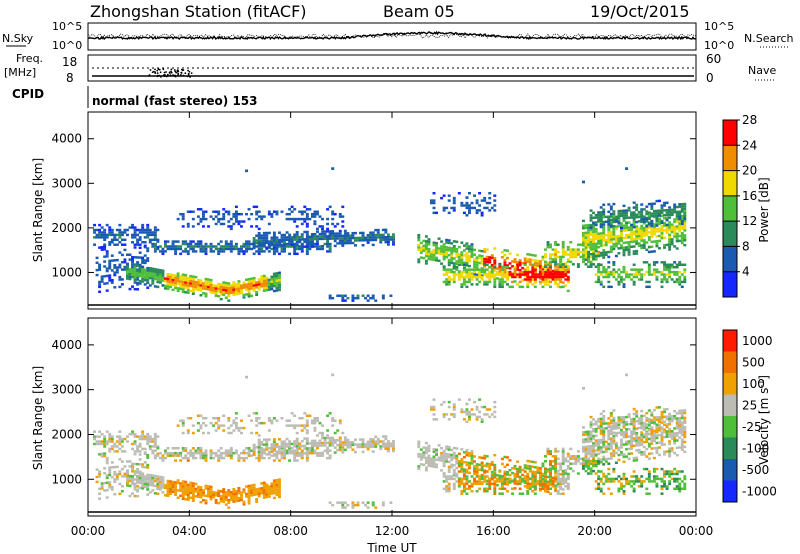  I want to click on power-colorbar-tick-label: 28, so click(749, 120).